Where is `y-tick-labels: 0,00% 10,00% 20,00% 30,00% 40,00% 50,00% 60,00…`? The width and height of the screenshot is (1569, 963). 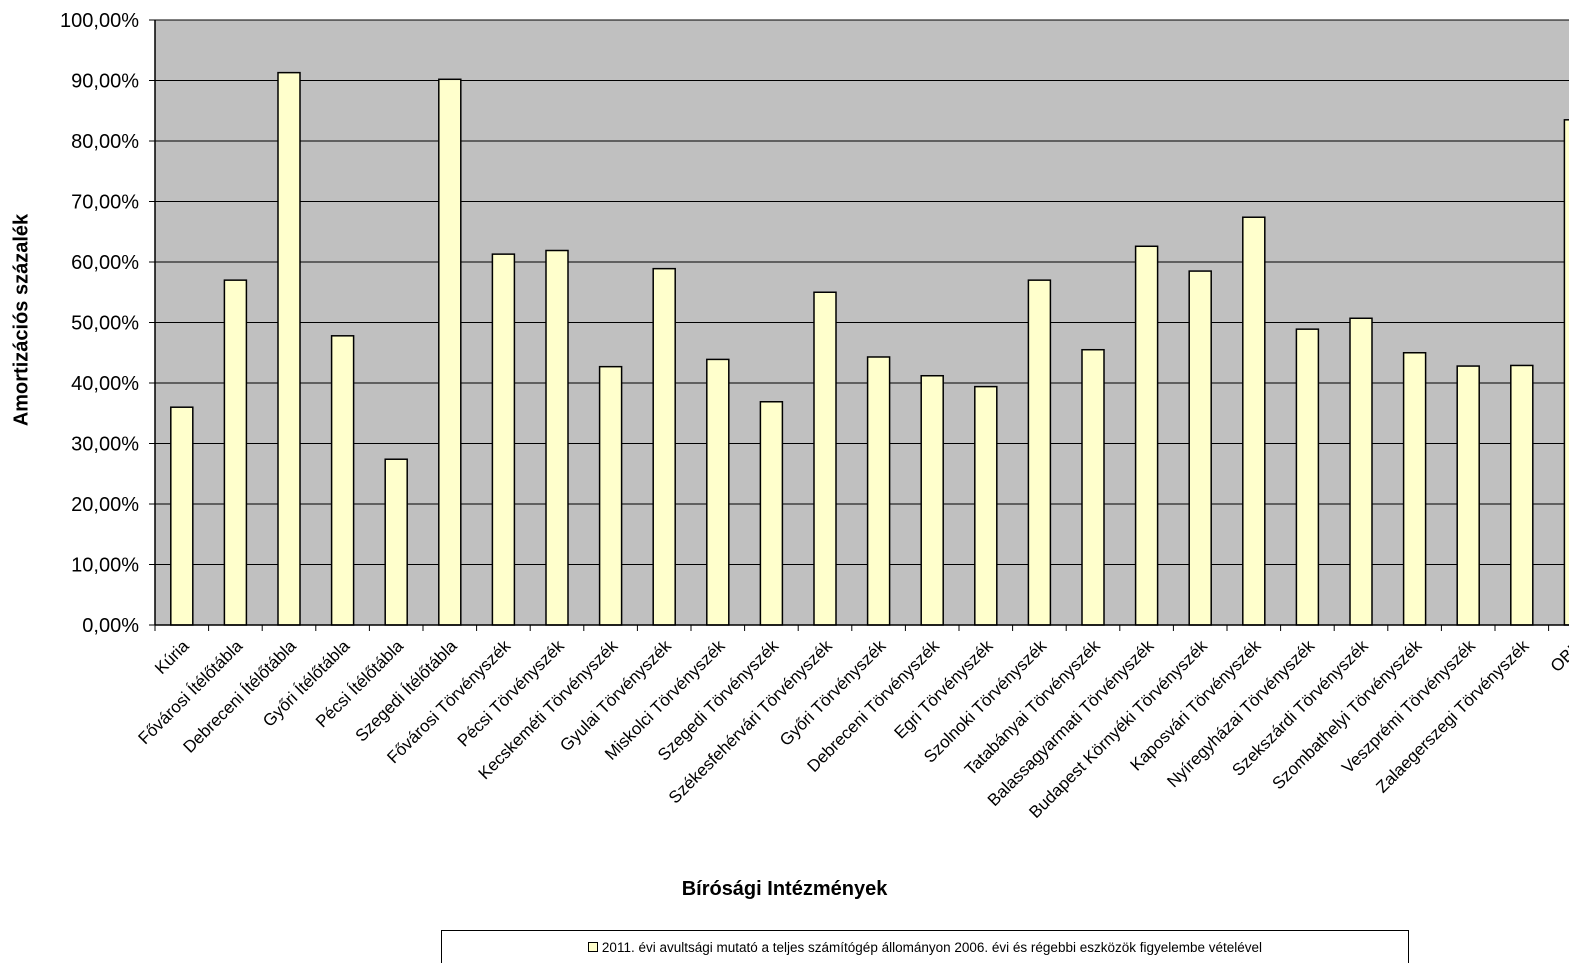
y-tick-labels: 0,00% 10,00% 20,00% 30,00% 40,00% 50,00% 60,00… is located at coordinates (99, 323).